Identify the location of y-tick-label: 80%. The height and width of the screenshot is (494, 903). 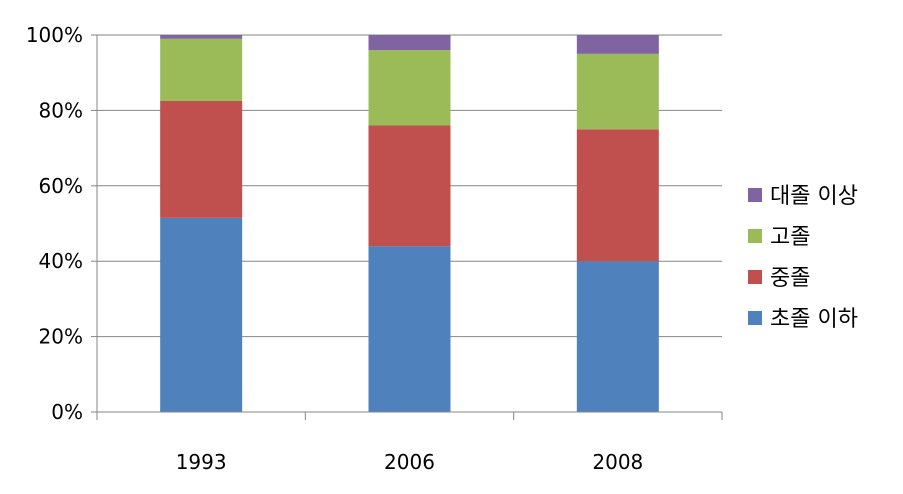
(61, 110).